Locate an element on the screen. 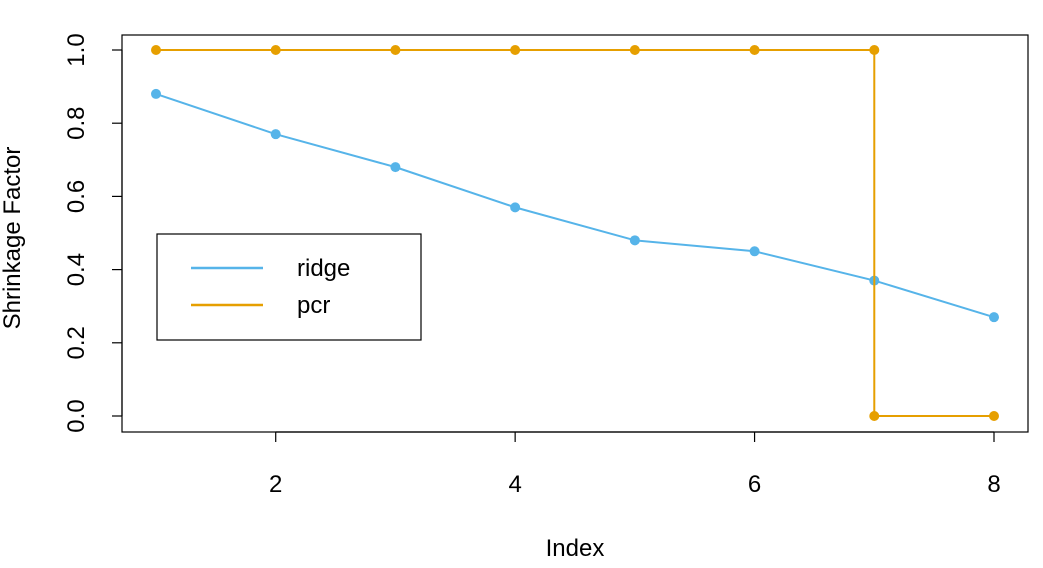 This screenshot has height=568, width=1043. x-axis: 2 4 6 8 is located at coordinates (635, 464).